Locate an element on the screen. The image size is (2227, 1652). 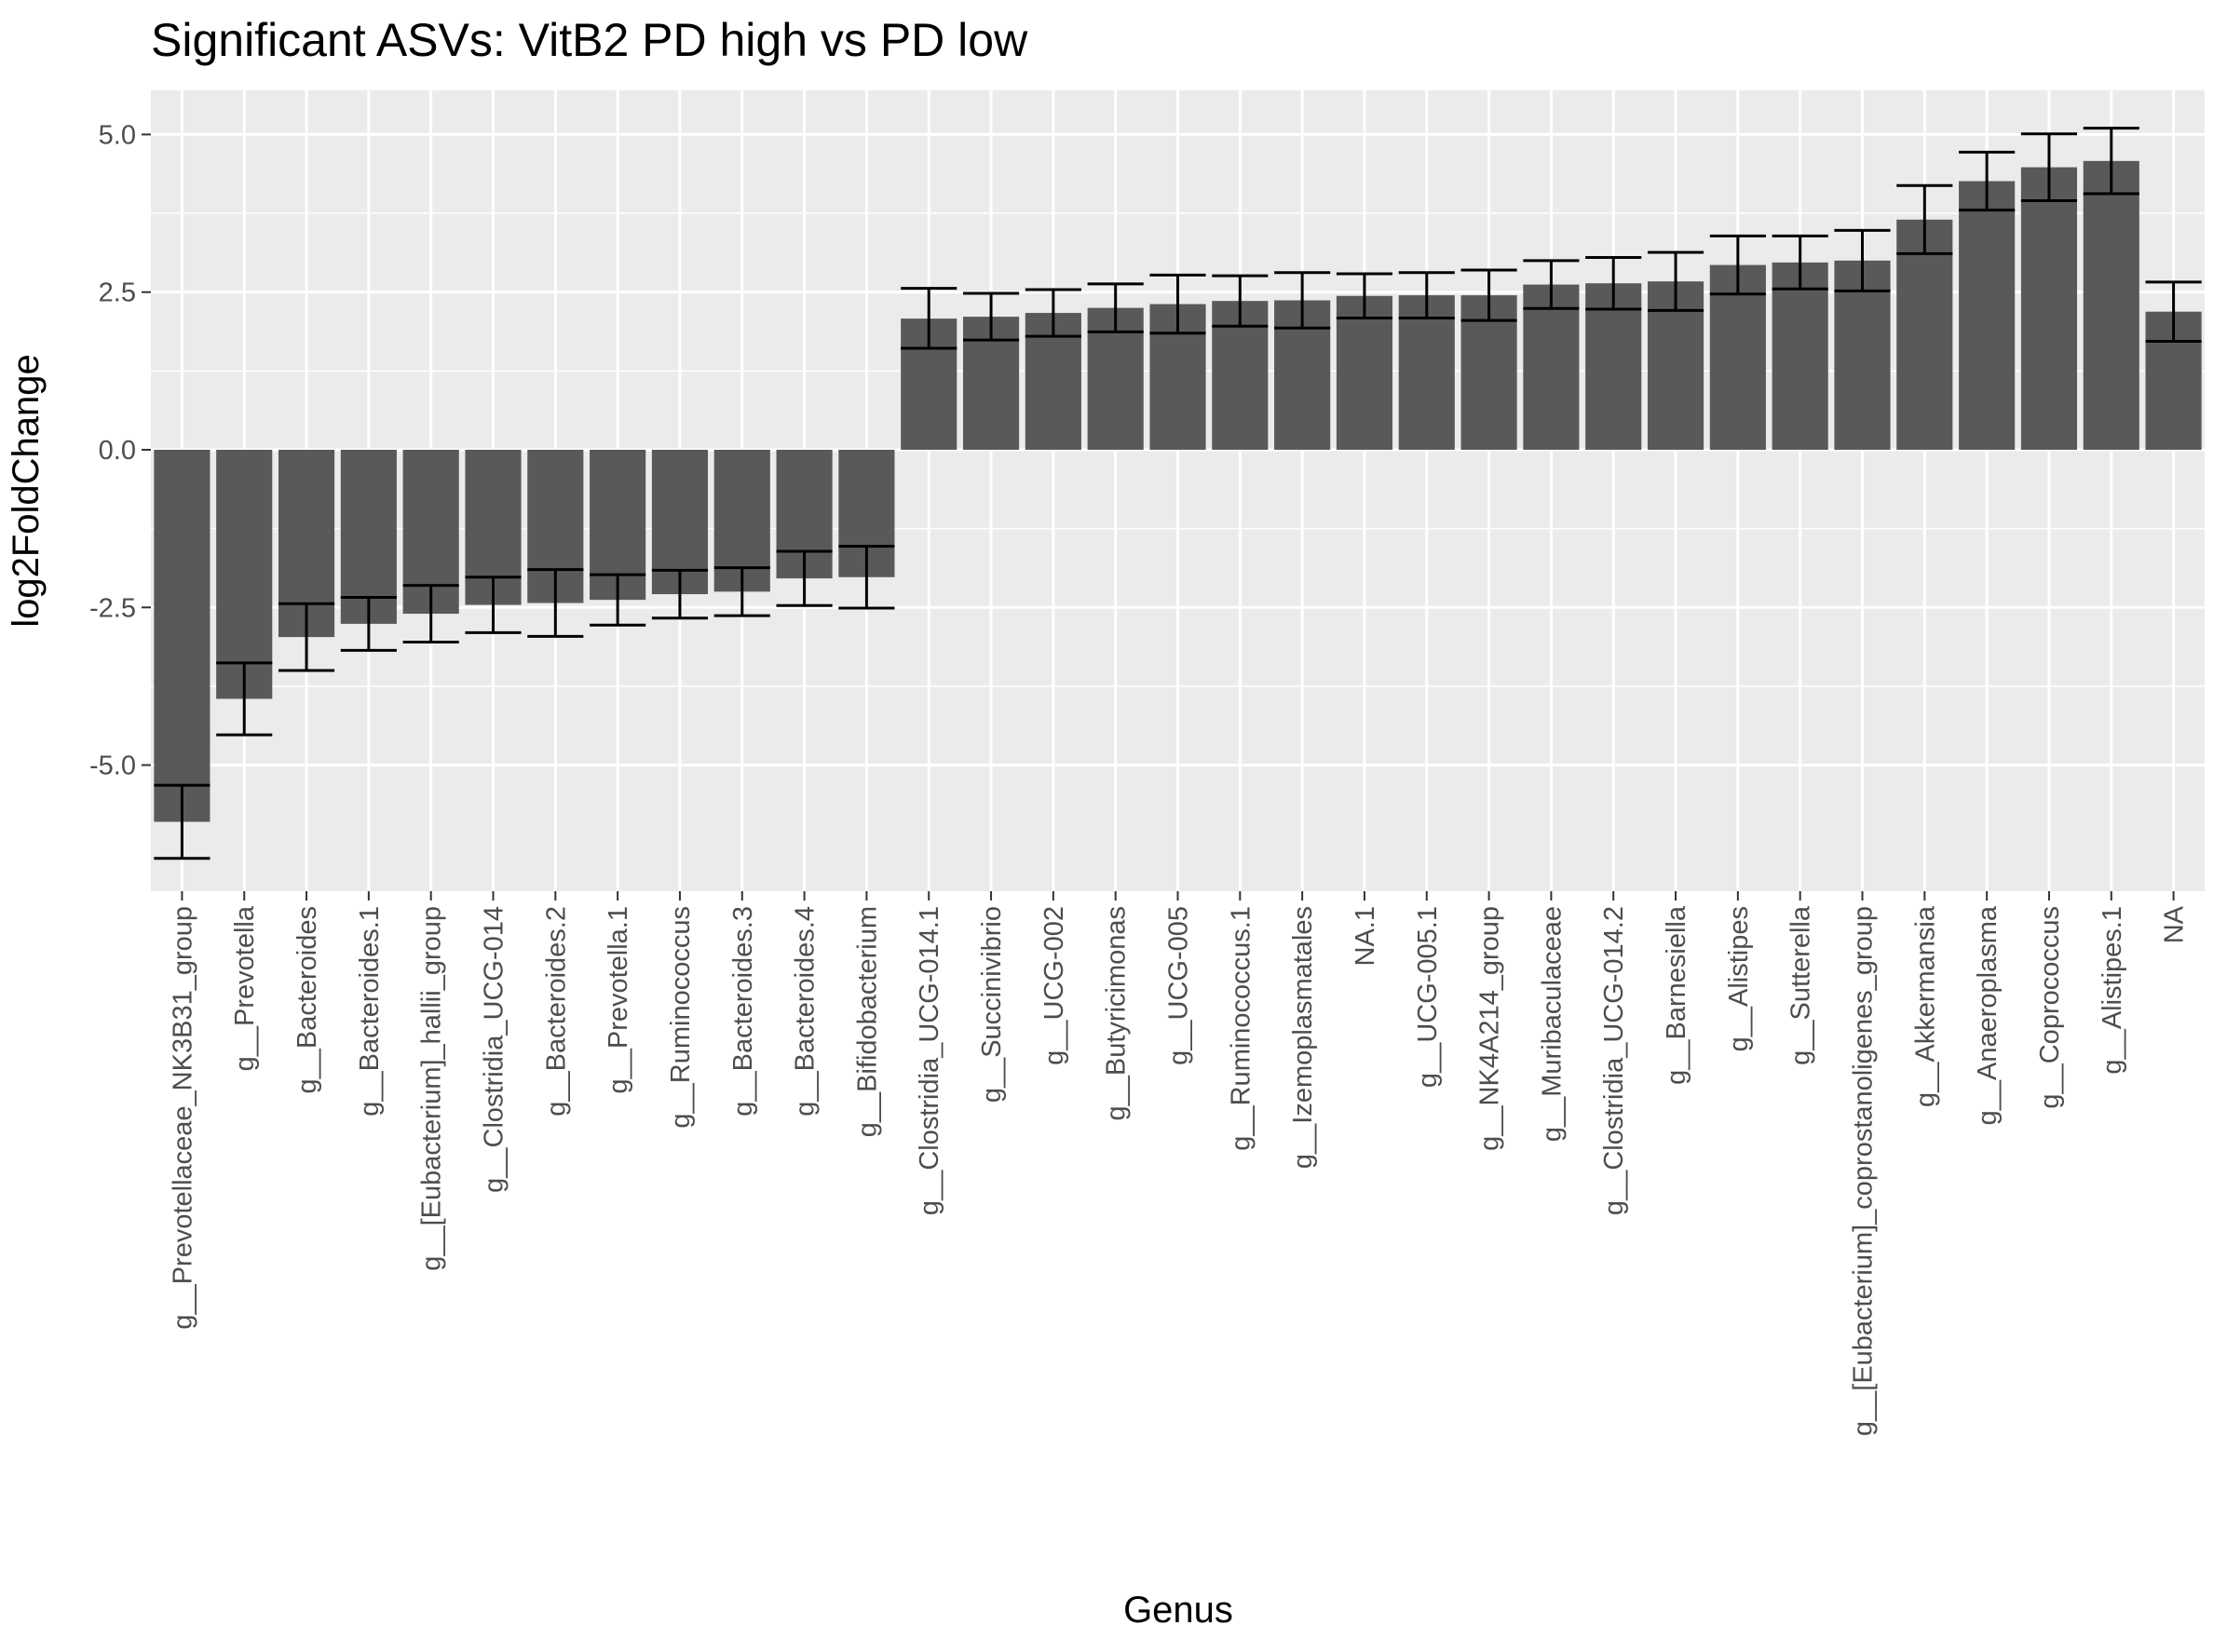
x-tick-label: g__Prevotella is located at coordinates (245, 988).